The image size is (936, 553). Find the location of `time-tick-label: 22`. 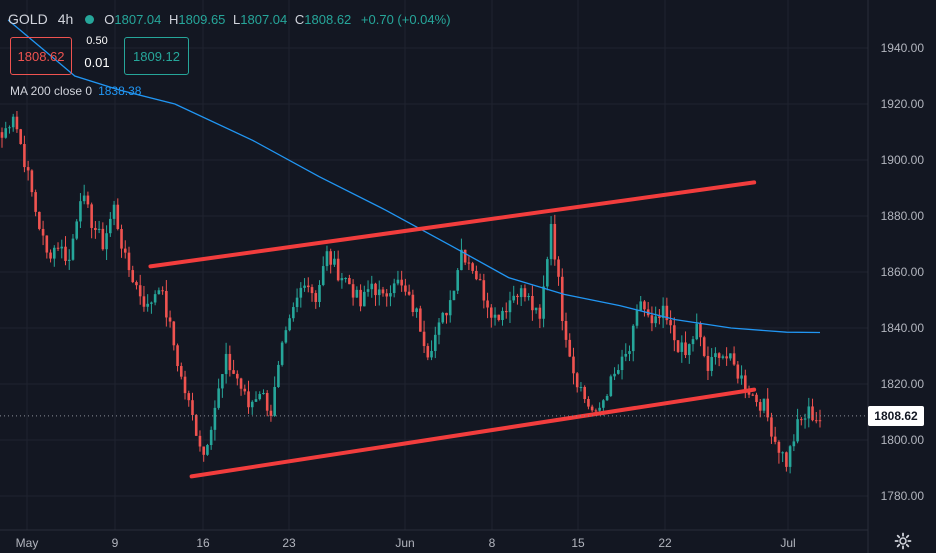

time-tick-label: 22 is located at coordinates (665, 543).